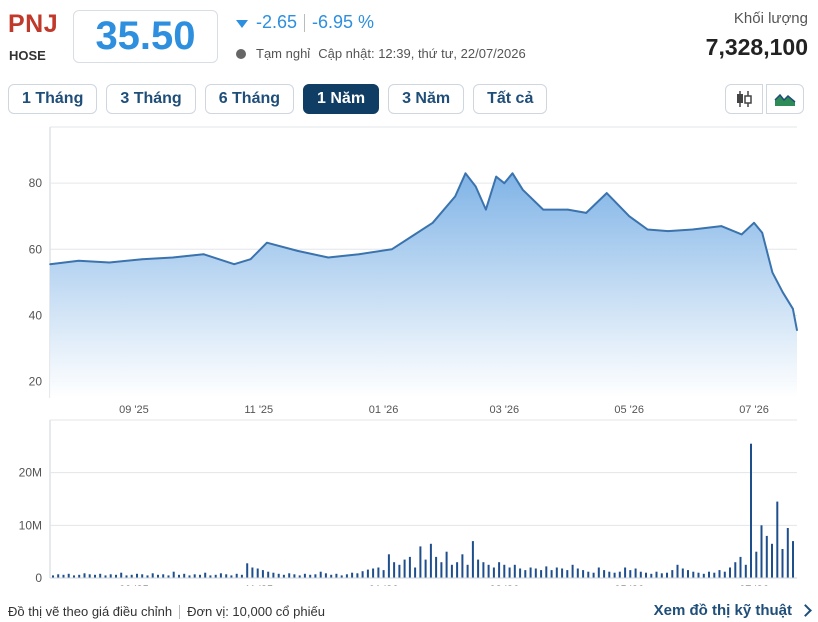  Describe the element at coordinates (426, 99) in the screenshot. I see `tab-3-years: 3 Năm` at that location.